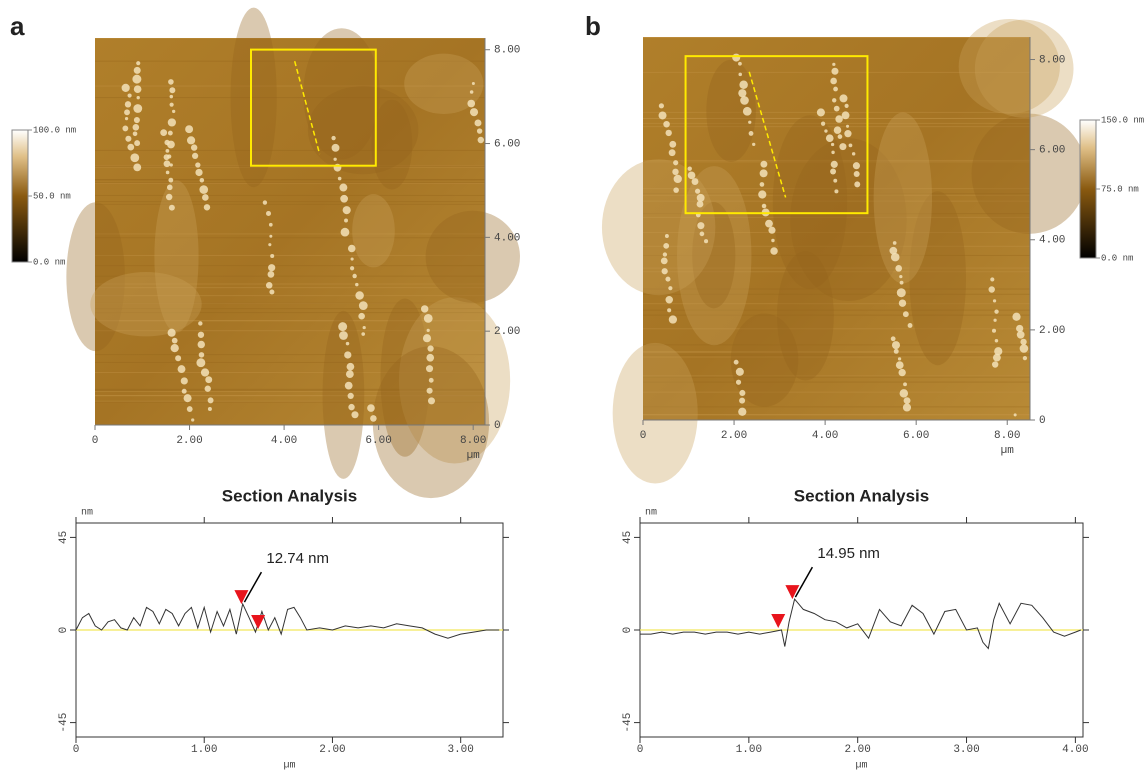 The image size is (1148, 772). Describe the element at coordinates (861, 495) in the screenshot. I see `chart-title: Section Analysis` at that location.